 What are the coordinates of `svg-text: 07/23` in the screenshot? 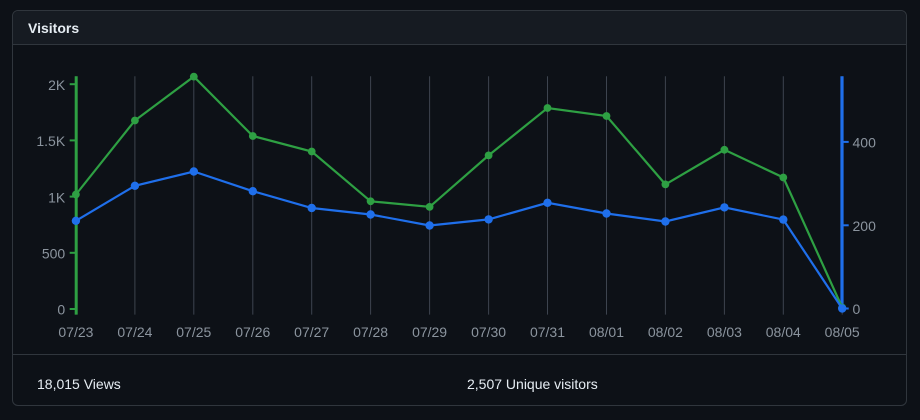 It's located at (75, 332).